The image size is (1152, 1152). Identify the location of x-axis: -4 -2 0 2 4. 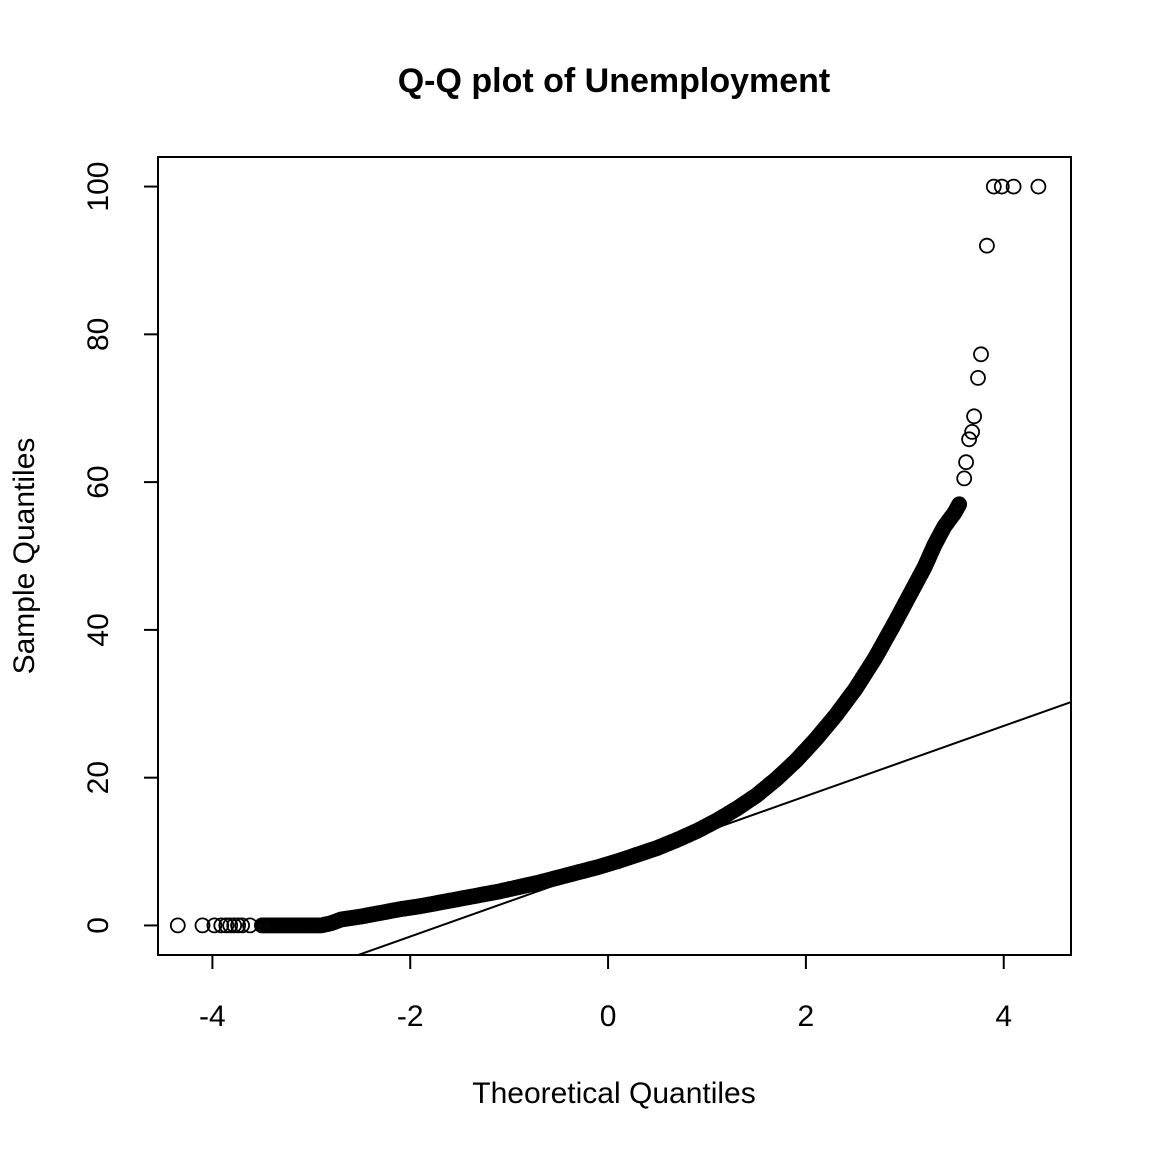
(605, 994).